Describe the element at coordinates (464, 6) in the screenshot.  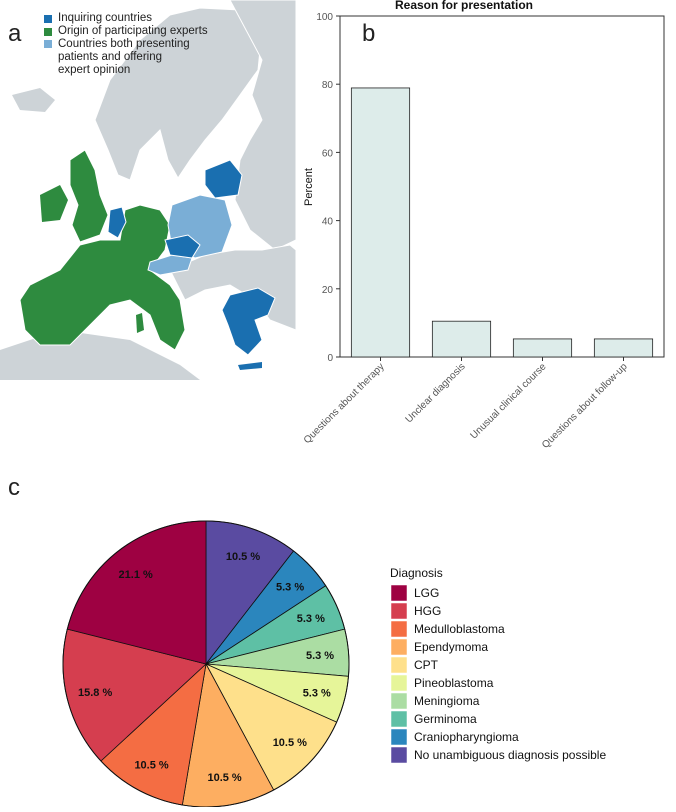
I see `bar-chart-title: Reason for presentation` at that location.